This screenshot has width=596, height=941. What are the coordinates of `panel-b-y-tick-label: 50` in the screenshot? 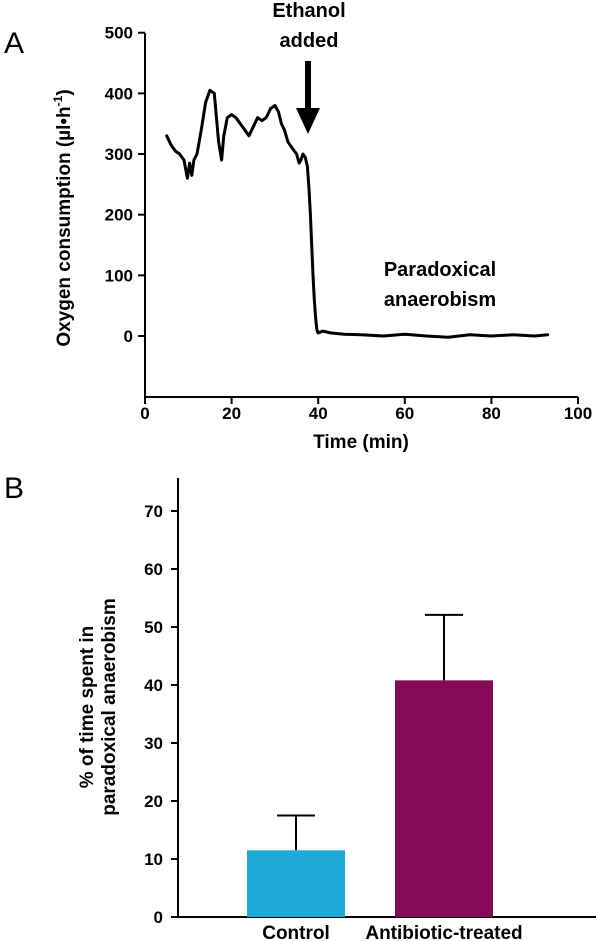 It's located at (153, 627).